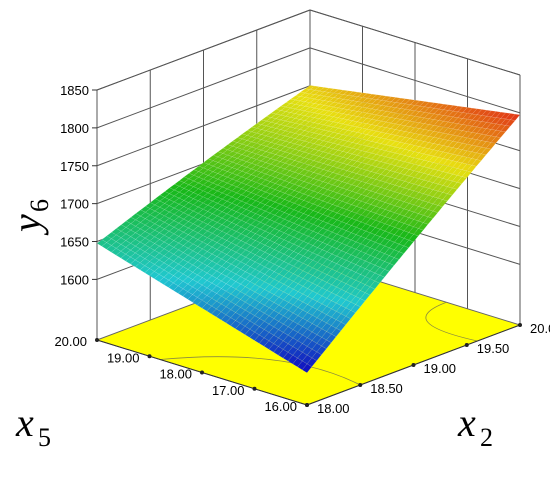 The width and height of the screenshot is (550, 486). What do you see at coordinates (280, 406) in the screenshot?
I see `x5-tick-label: 16.00` at bounding box center [280, 406].